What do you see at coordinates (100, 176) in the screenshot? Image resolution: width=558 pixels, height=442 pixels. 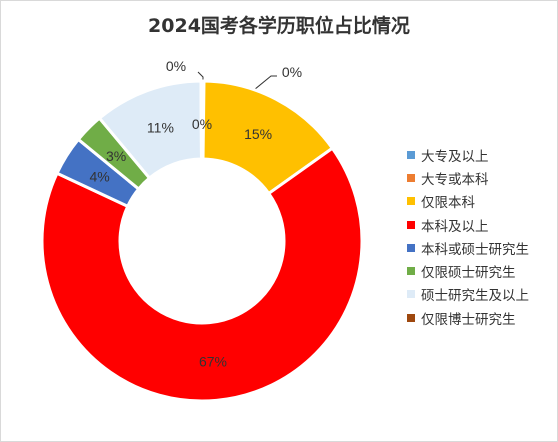 I see `data-label-5: 4%` at bounding box center [100, 176].